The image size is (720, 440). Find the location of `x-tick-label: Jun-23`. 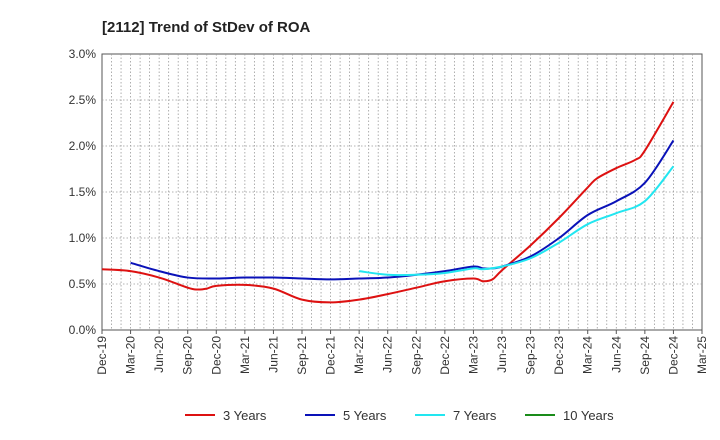

x-tick-label: Jun-23 is located at coordinates (502, 354).